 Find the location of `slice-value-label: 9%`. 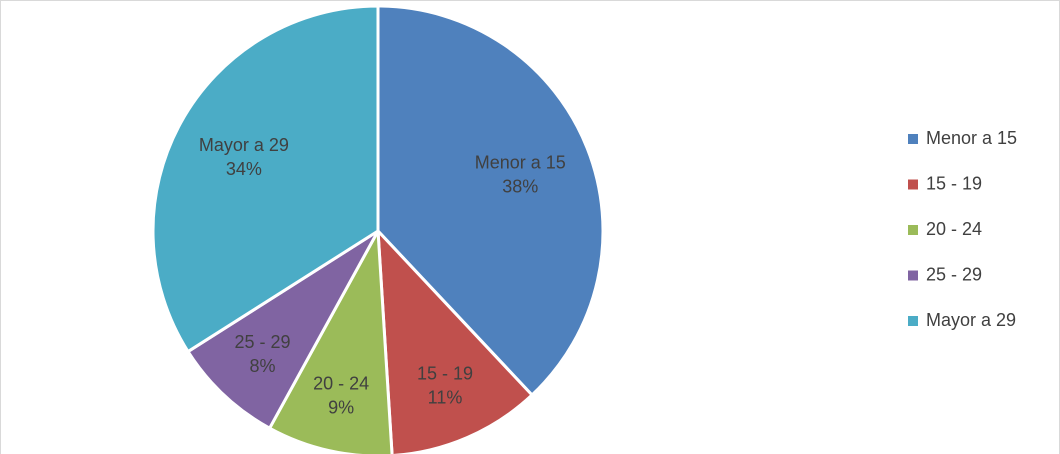

slice-value-label: 9% is located at coordinates (341, 407).